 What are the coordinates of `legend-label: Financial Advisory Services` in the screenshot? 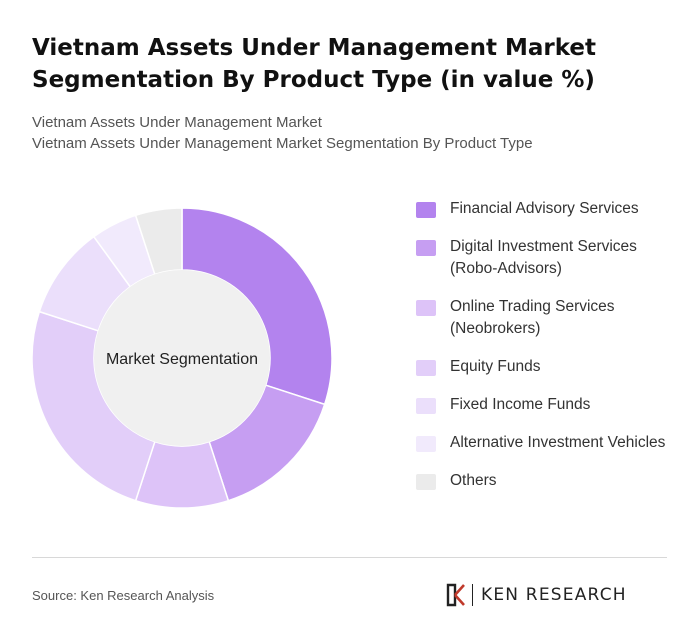 It's located at (544, 208).